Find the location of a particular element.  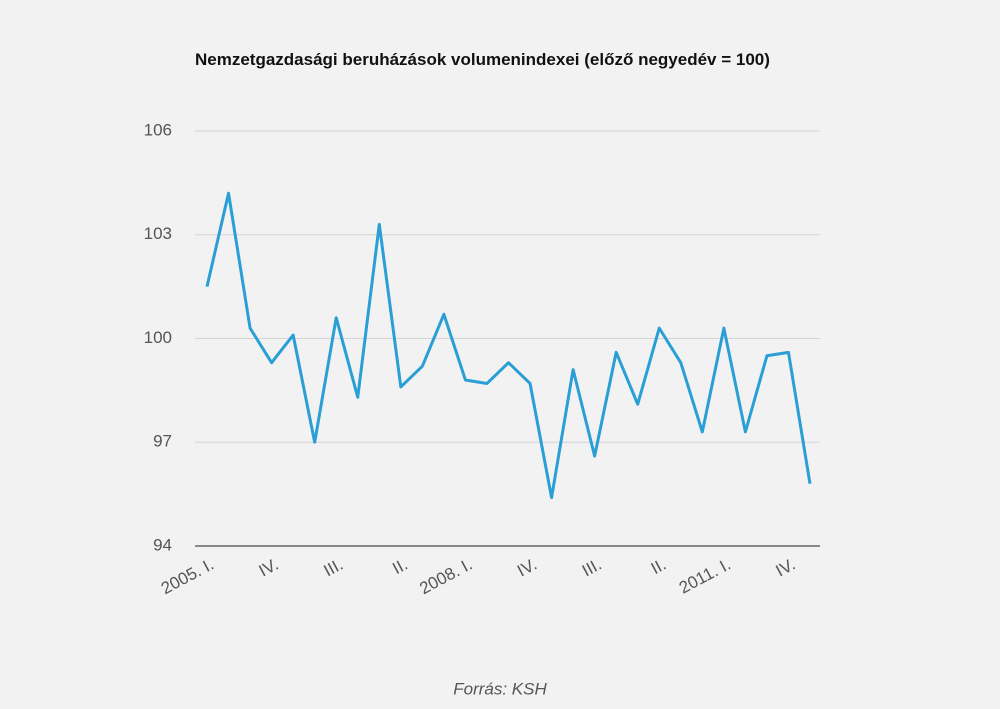

y-tick-label: 94 is located at coordinates (162, 544).